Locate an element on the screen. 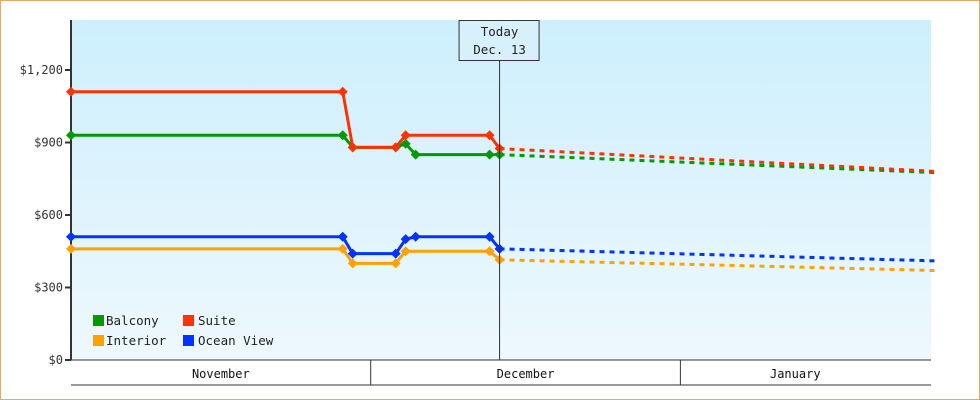  today-marker: Today Dec. 13 is located at coordinates (499, 190).